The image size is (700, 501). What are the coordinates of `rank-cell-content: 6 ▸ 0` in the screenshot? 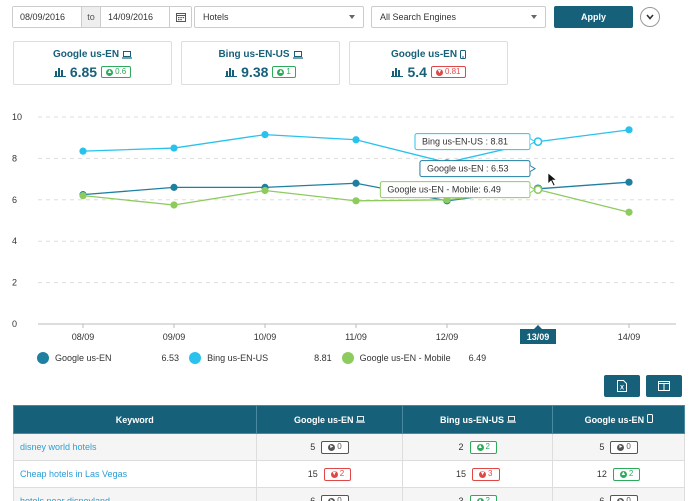 It's located at (329, 497).